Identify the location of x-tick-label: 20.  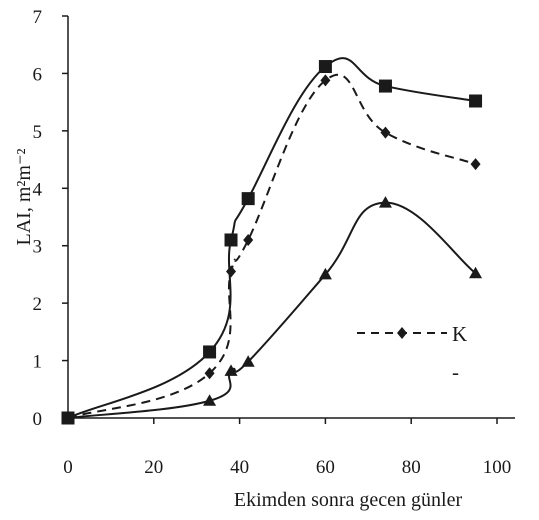
(153, 467).